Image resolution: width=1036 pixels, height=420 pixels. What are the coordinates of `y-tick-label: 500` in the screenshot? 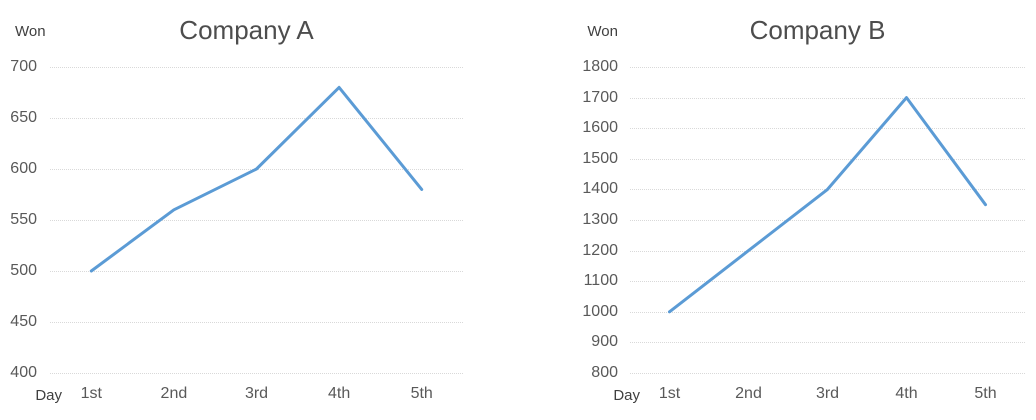 It's located at (23, 270).